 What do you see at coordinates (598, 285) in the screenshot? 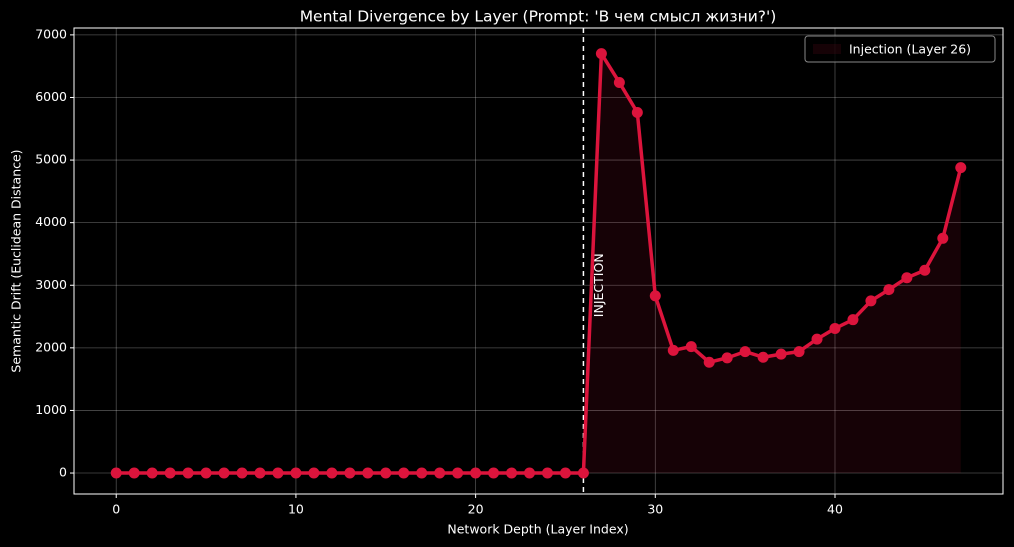
I see `annotation: INJECTION` at bounding box center [598, 285].